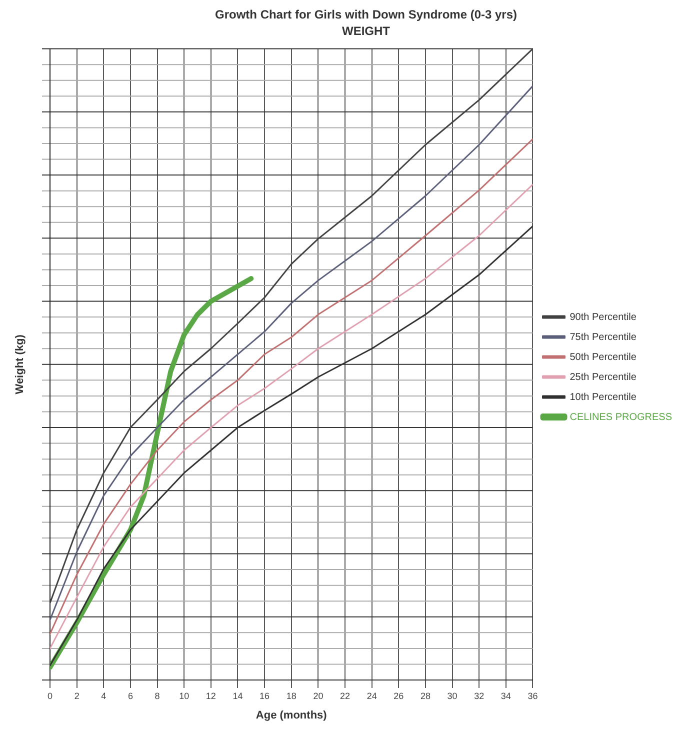 Image resolution: width=690 pixels, height=734 pixels. What do you see at coordinates (603, 357) in the screenshot?
I see `legend-label: 50th Percentile` at bounding box center [603, 357].